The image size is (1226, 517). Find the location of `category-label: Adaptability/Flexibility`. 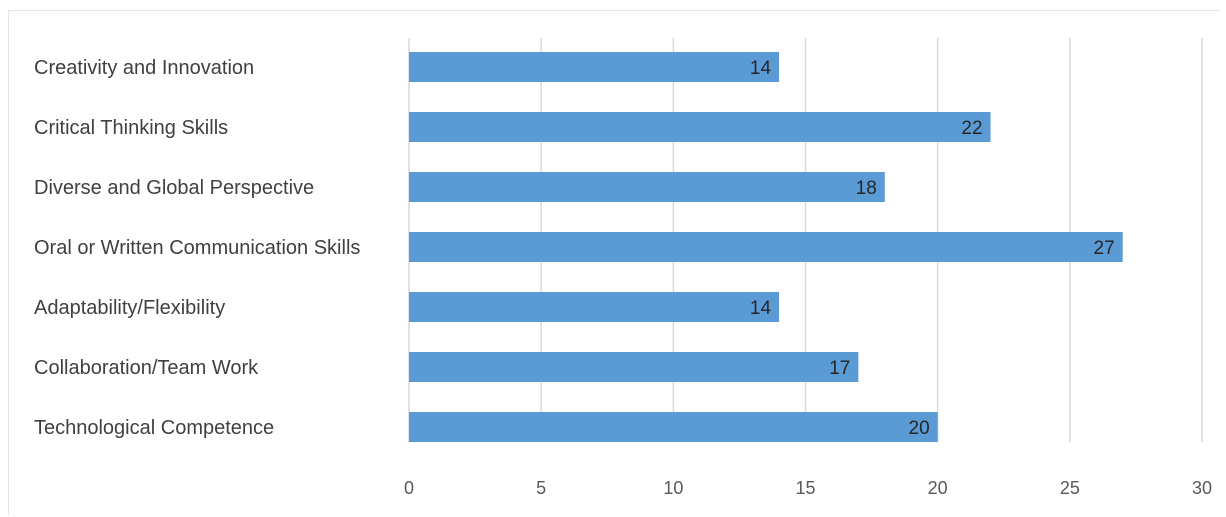

category-label: Adaptability/Flexibility is located at coordinates (129, 308).